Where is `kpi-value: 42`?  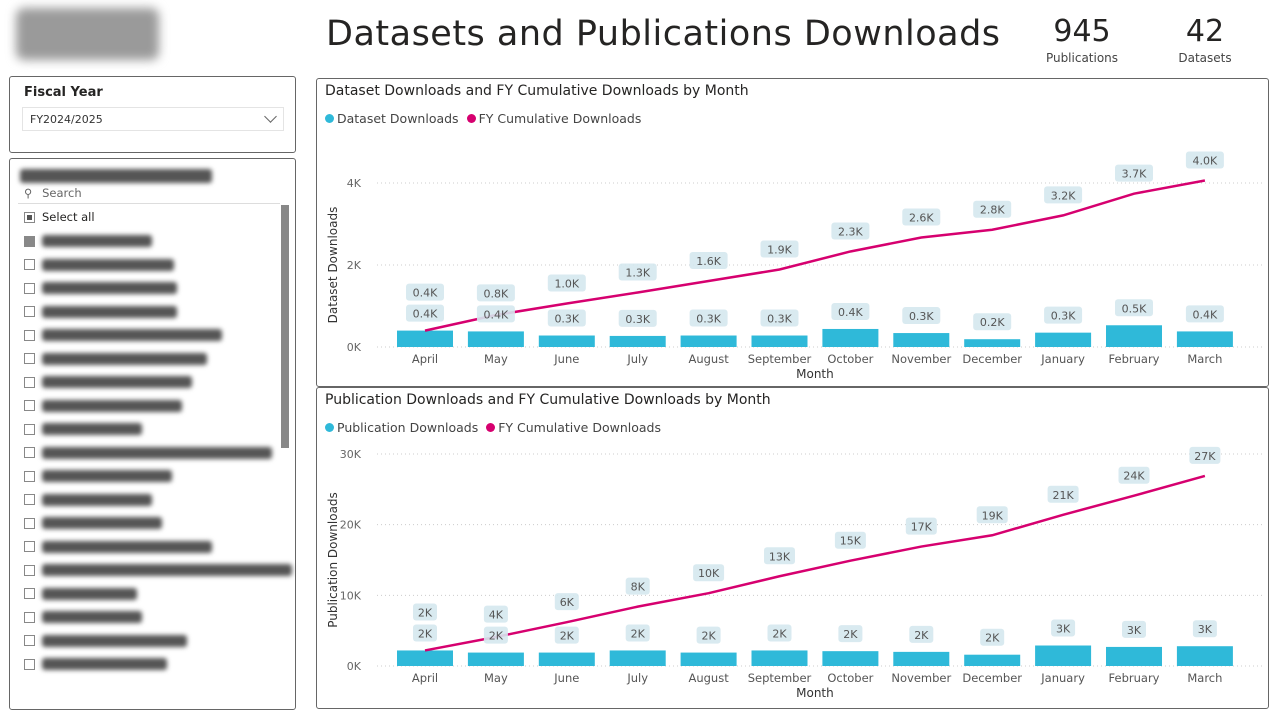 kpi-value: 42 is located at coordinates (1205, 31).